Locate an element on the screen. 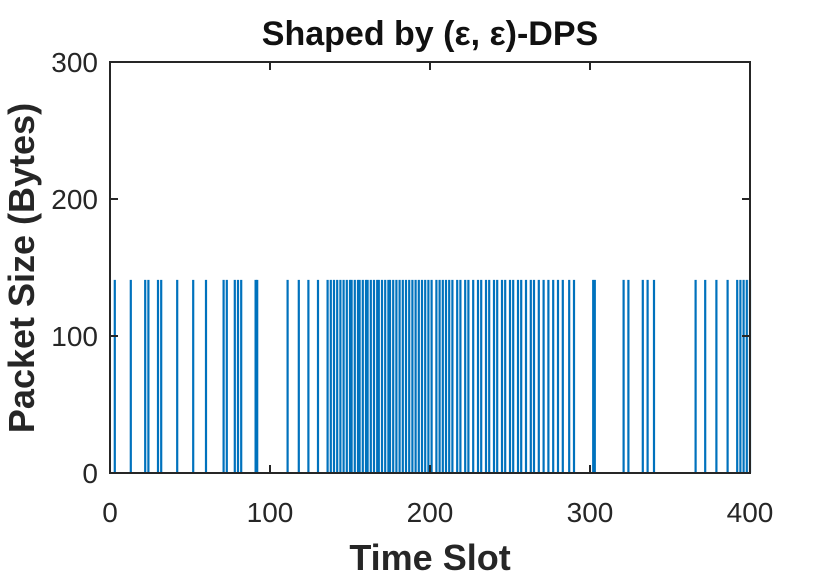 This screenshot has width=830, height=581. x-tick-label: 300 is located at coordinates (590, 512).